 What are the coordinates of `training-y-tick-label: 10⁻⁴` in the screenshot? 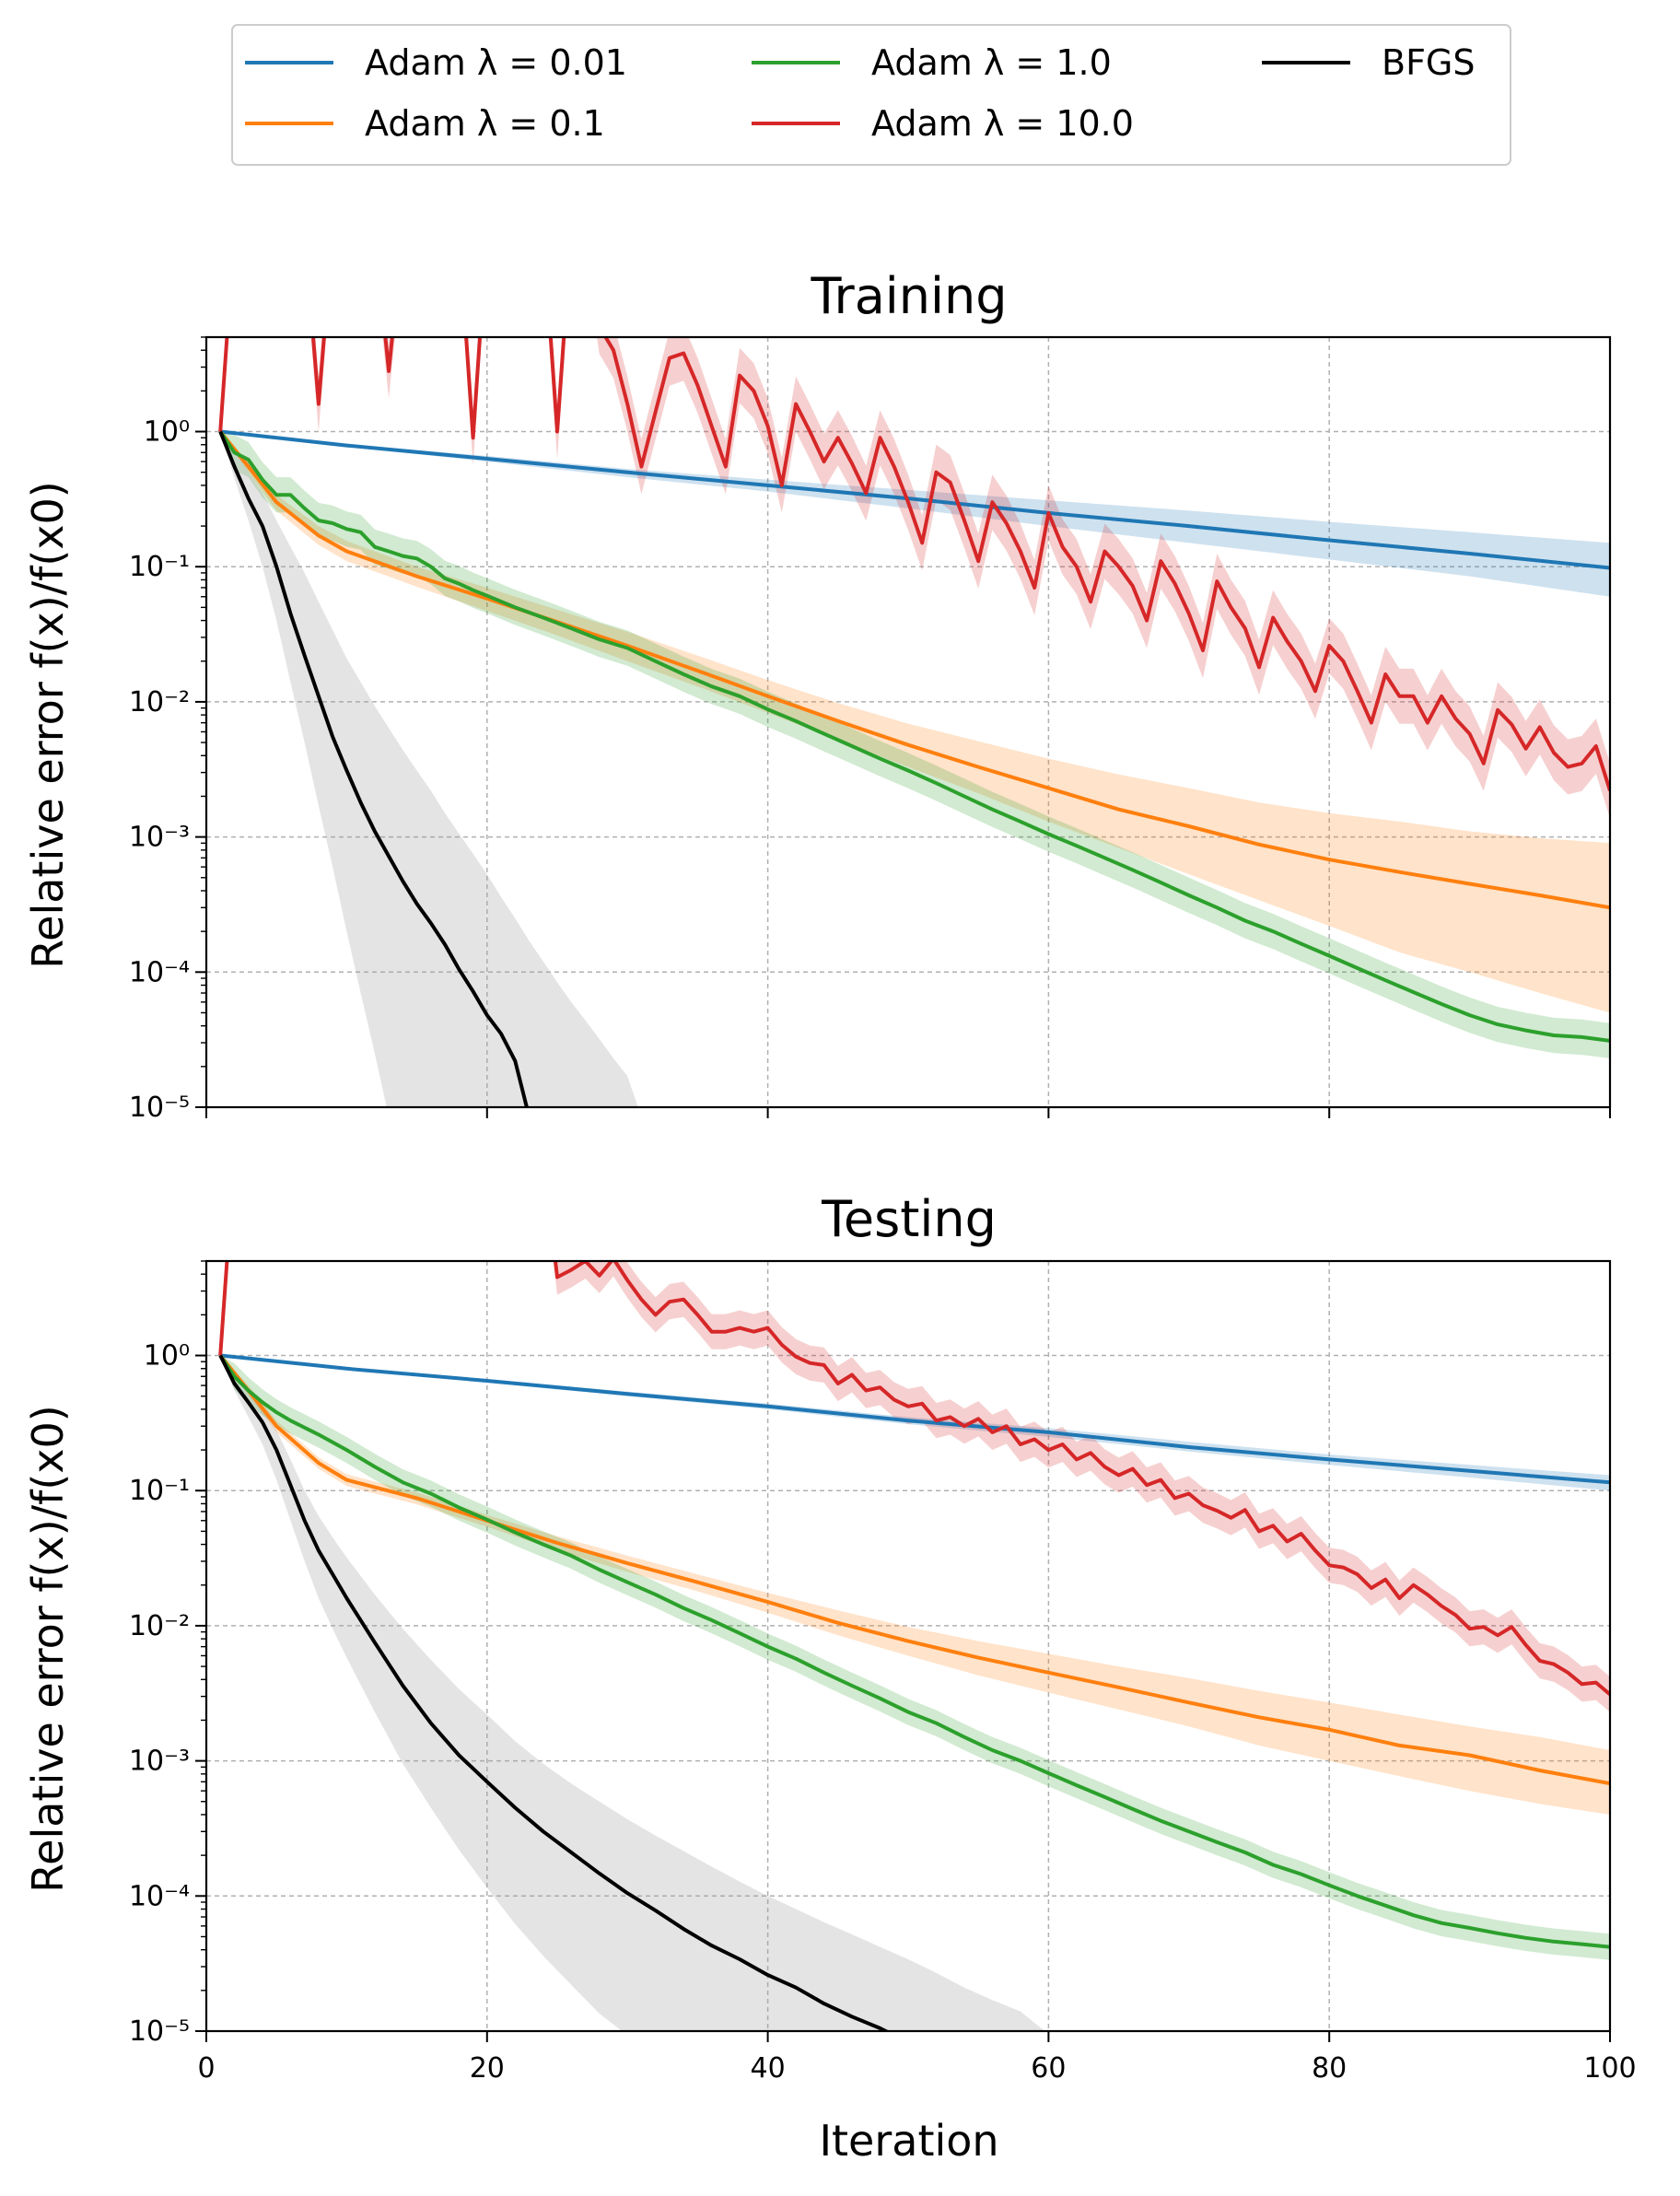 It's located at (159, 972).